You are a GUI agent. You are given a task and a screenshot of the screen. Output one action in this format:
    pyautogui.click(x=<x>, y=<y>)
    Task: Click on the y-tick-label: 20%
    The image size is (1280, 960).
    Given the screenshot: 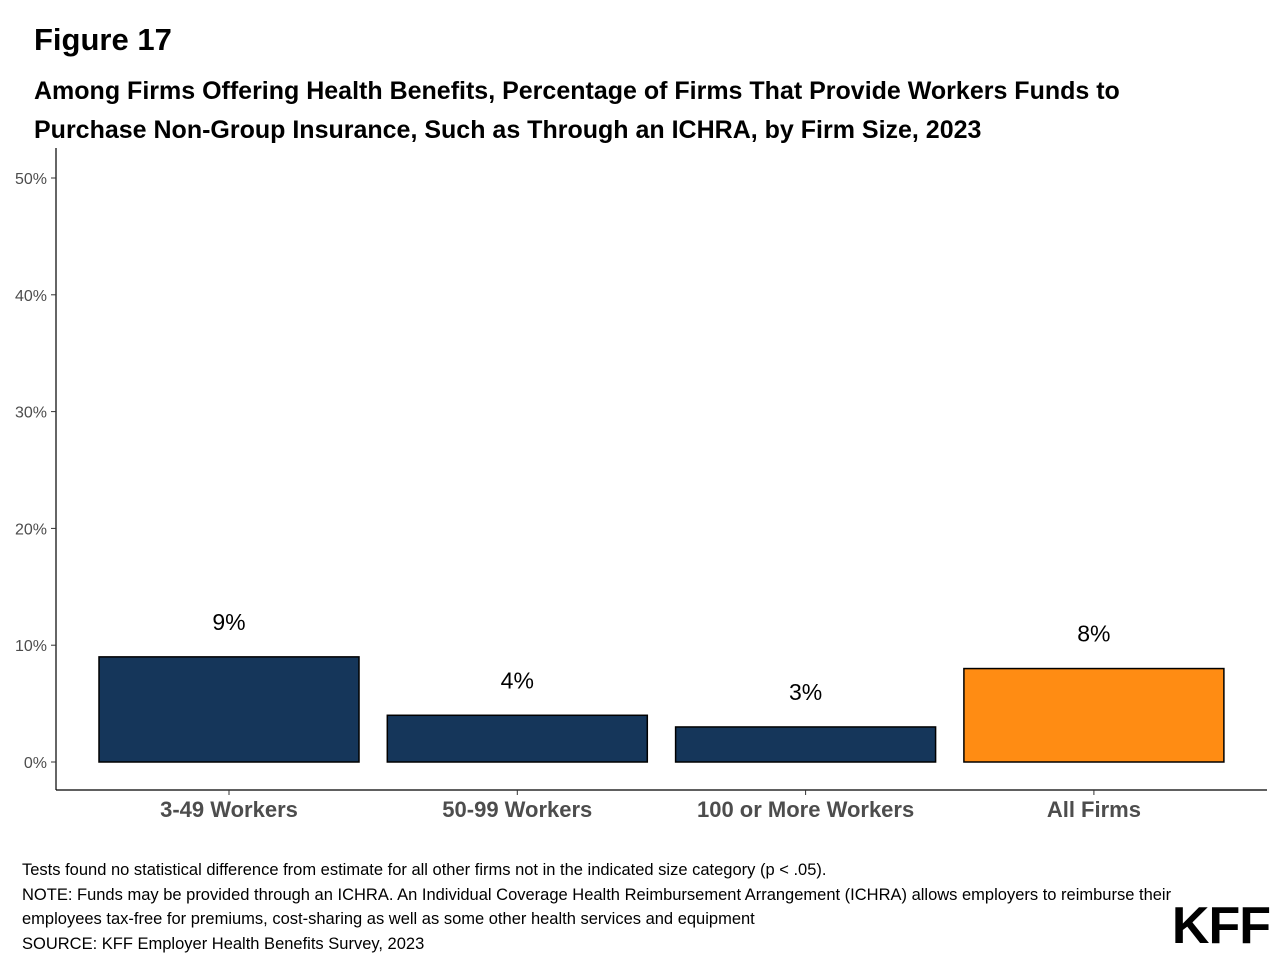 What is the action you would take?
    pyautogui.click(x=31, y=529)
    